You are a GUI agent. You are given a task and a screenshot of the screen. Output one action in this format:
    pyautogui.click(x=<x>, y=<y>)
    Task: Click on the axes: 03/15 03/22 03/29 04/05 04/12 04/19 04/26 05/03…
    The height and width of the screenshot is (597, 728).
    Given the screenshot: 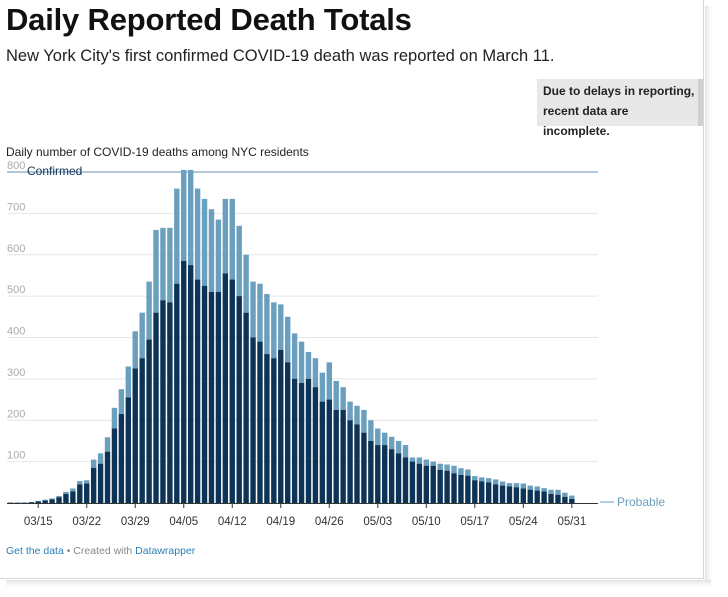 What is the action you would take?
    pyautogui.click(x=302, y=515)
    